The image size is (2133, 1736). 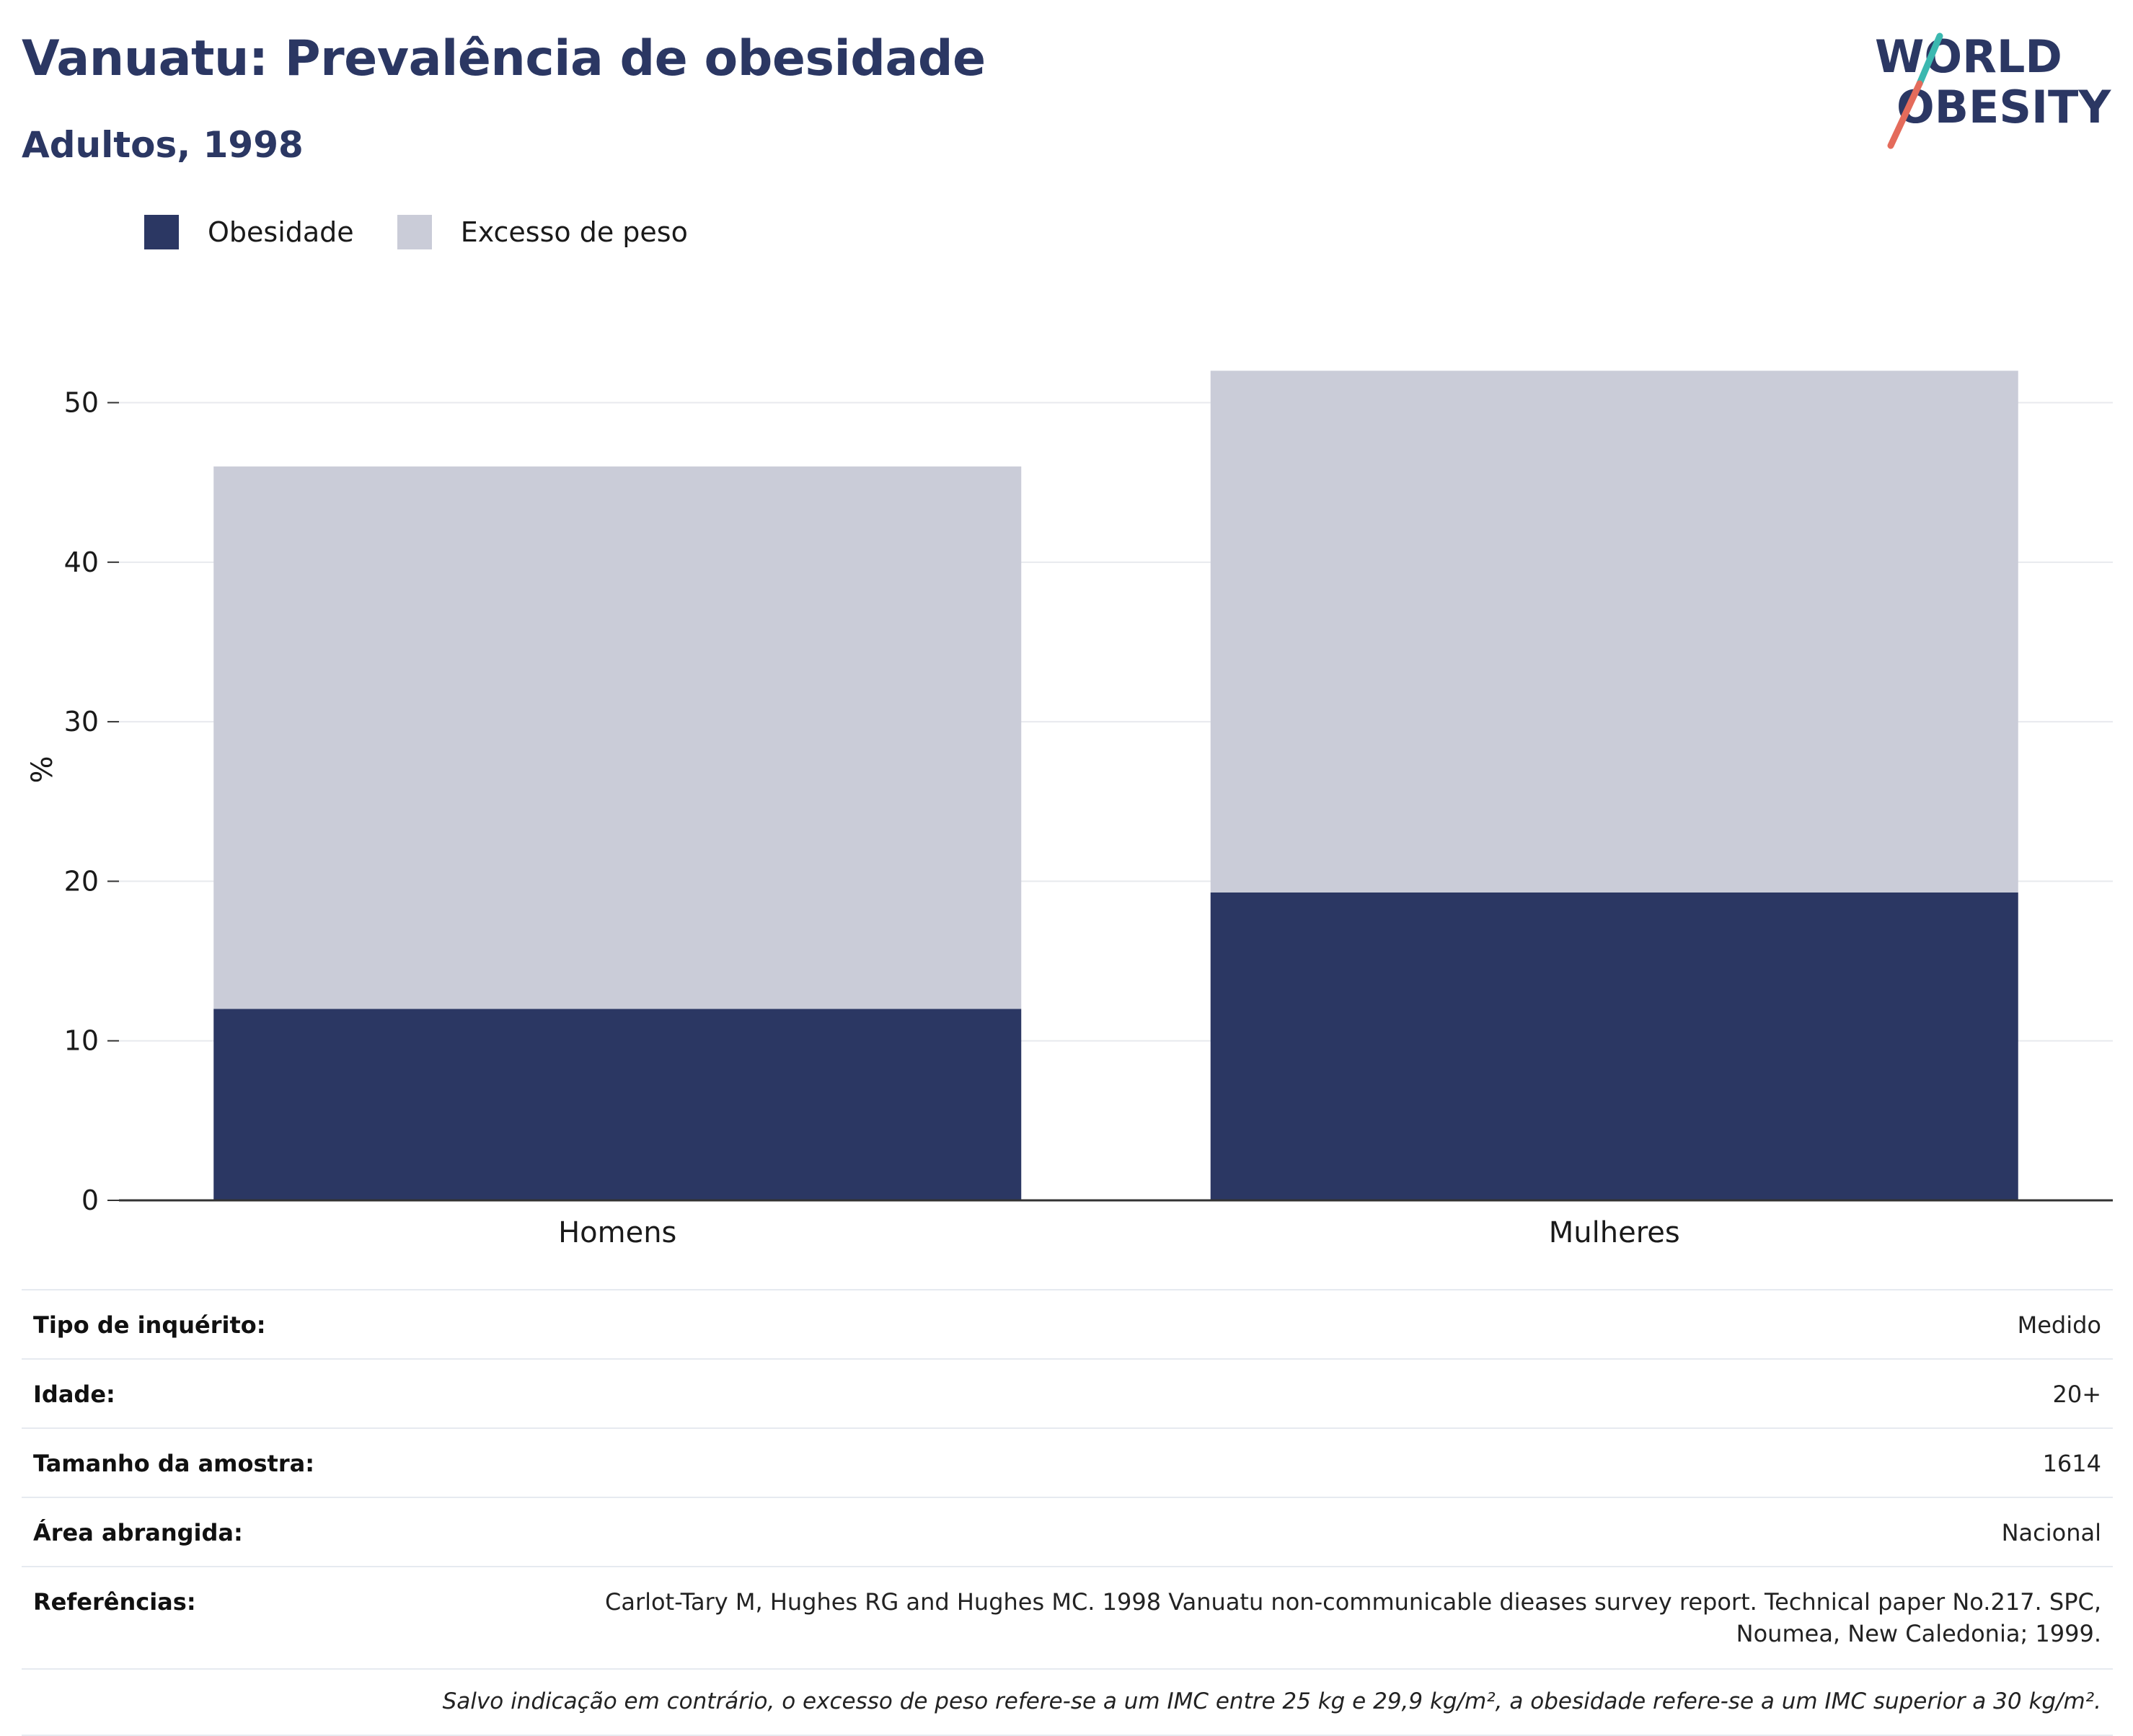 I want to click on meta-label: Idade:, so click(x=74, y=1394).